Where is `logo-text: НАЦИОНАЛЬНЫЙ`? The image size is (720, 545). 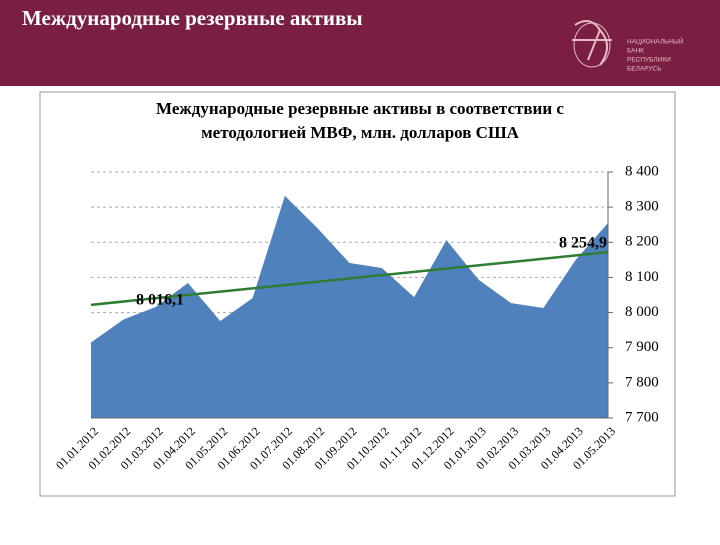
logo-text: НАЦИОНАЛЬНЫЙ is located at coordinates (655, 41).